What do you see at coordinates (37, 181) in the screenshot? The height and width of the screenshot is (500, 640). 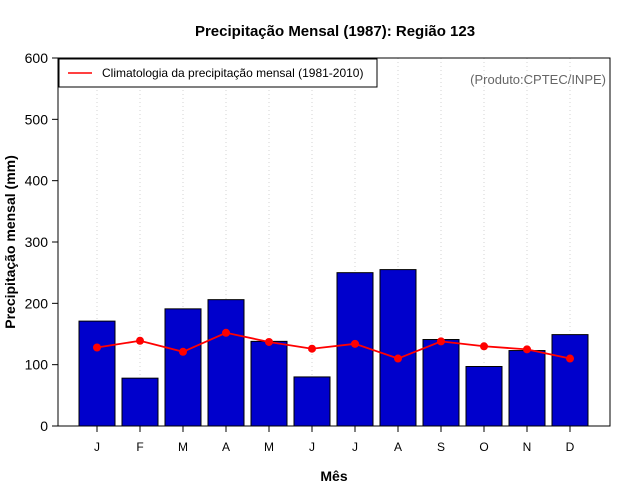 I see `y-tick-label: 400` at bounding box center [37, 181].